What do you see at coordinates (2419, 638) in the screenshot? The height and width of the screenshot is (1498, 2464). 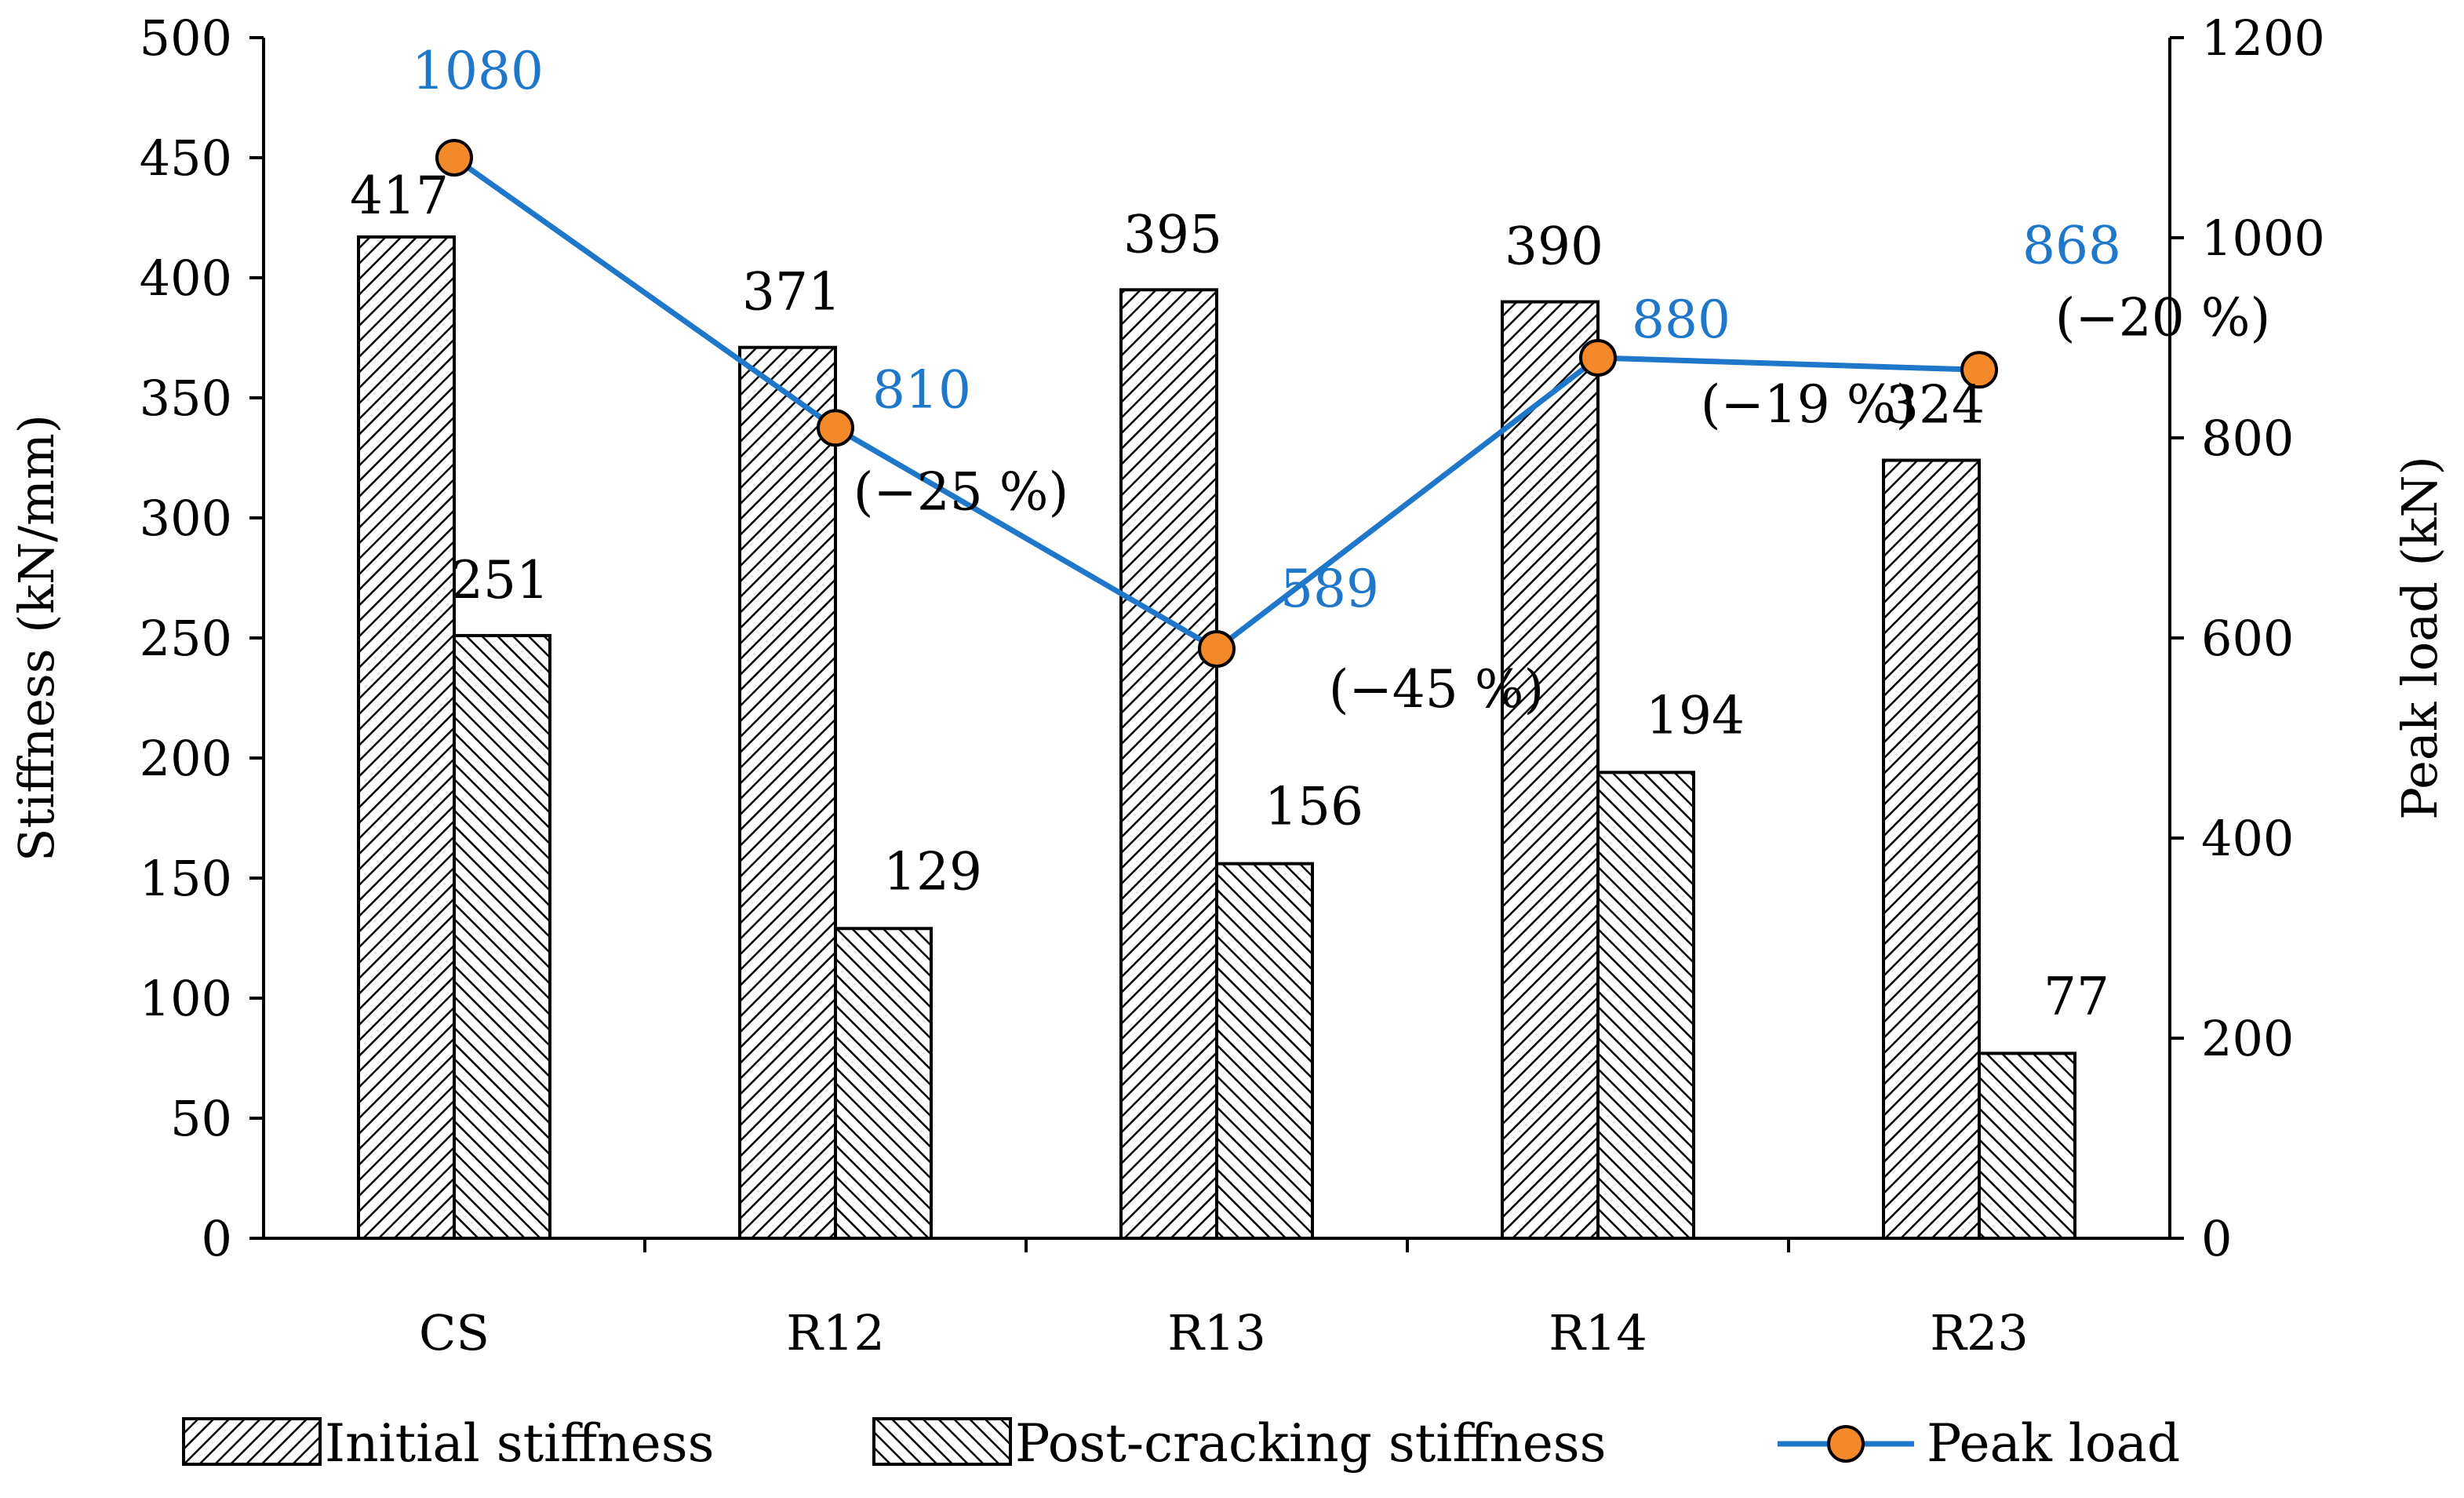 I see `y2-axis-title: Peak load (kN)` at bounding box center [2419, 638].